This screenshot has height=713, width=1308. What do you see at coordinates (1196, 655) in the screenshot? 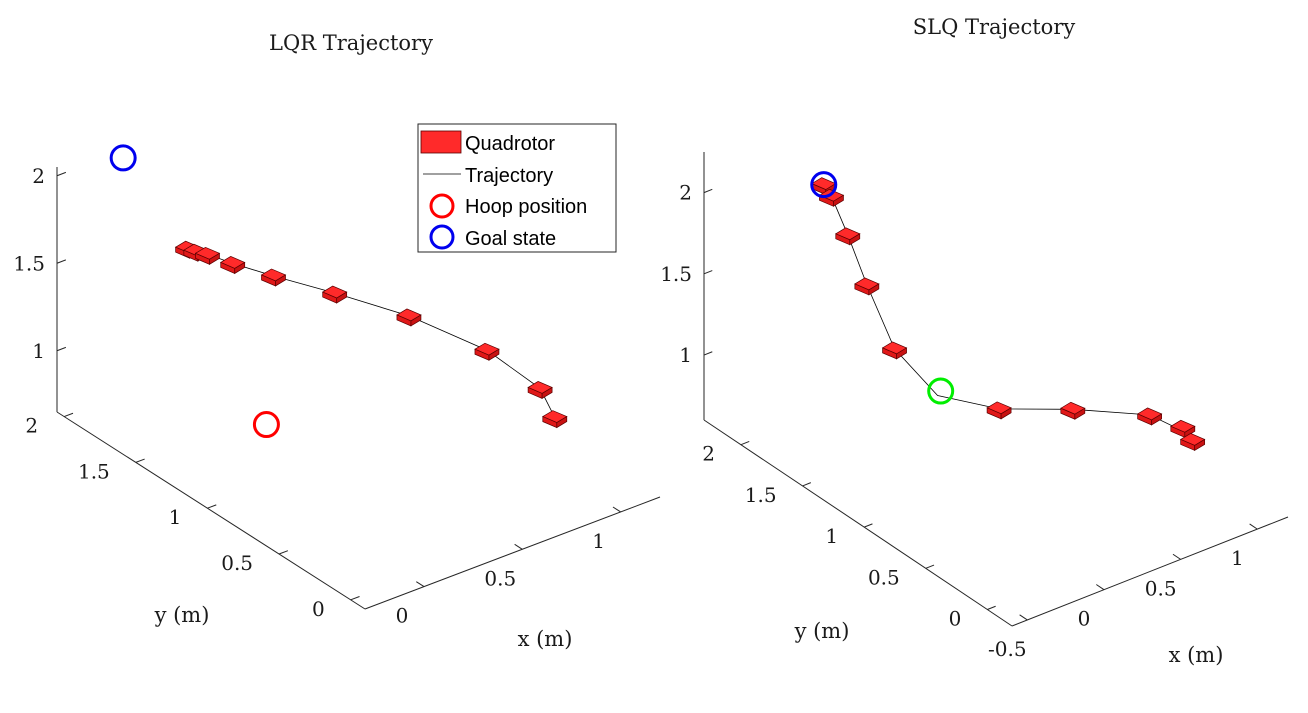
I see `slq-x-axis-label: x (m)` at bounding box center [1196, 655].